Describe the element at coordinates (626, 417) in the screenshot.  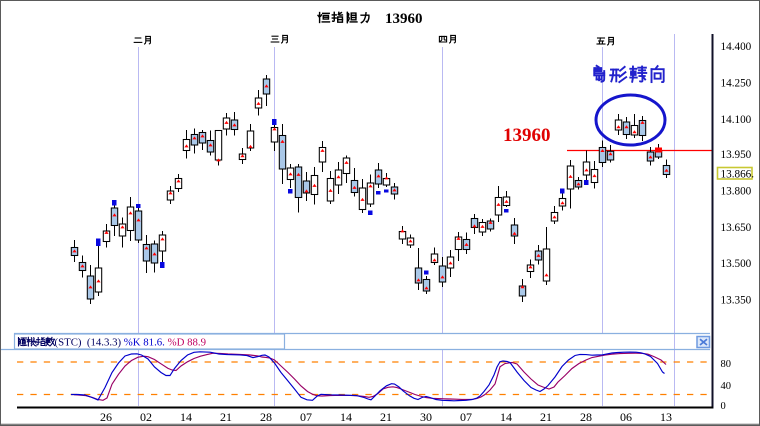
I see `svg-text: 06` at that location.